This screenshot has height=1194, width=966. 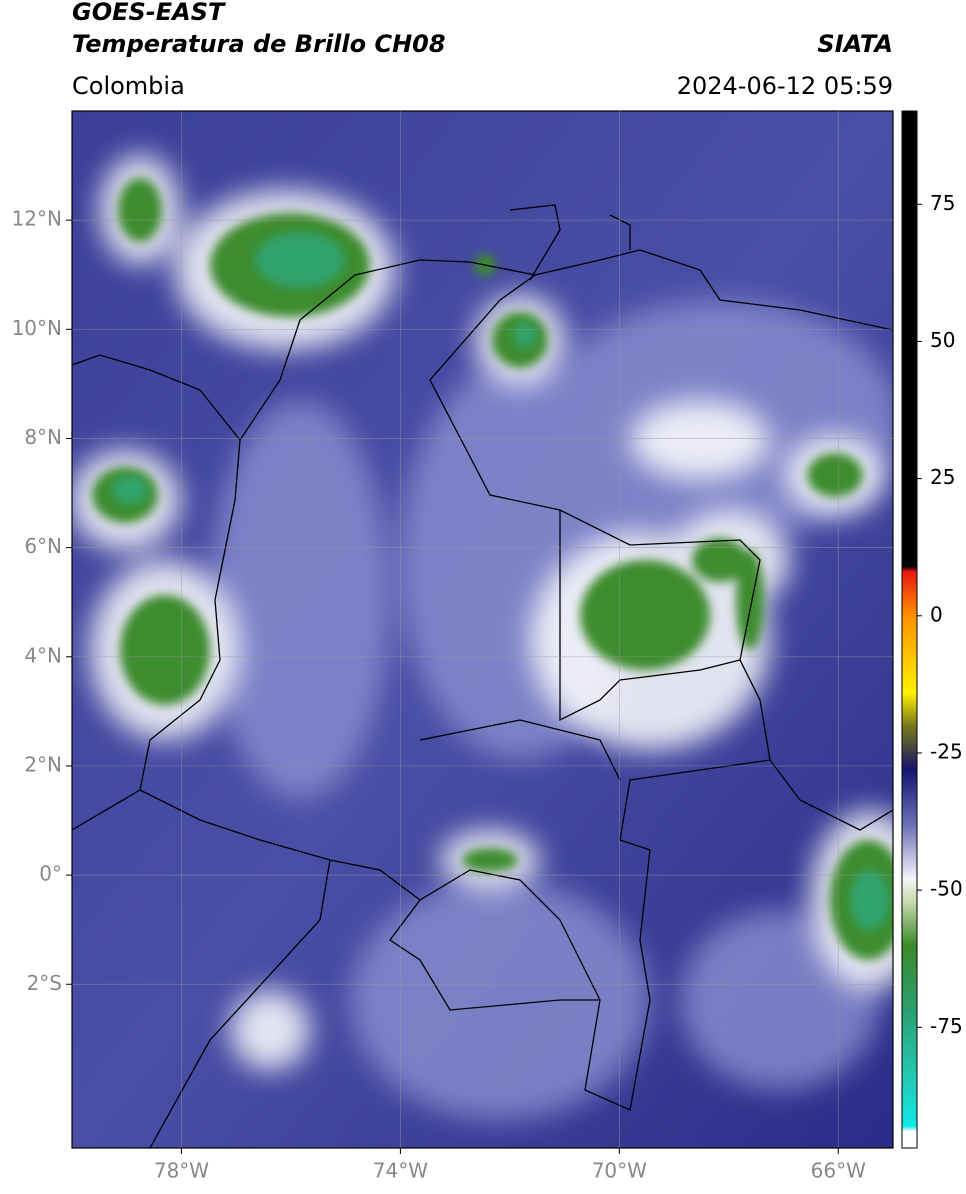 I want to click on colorbar-tick-label: -50, so click(x=946, y=889).